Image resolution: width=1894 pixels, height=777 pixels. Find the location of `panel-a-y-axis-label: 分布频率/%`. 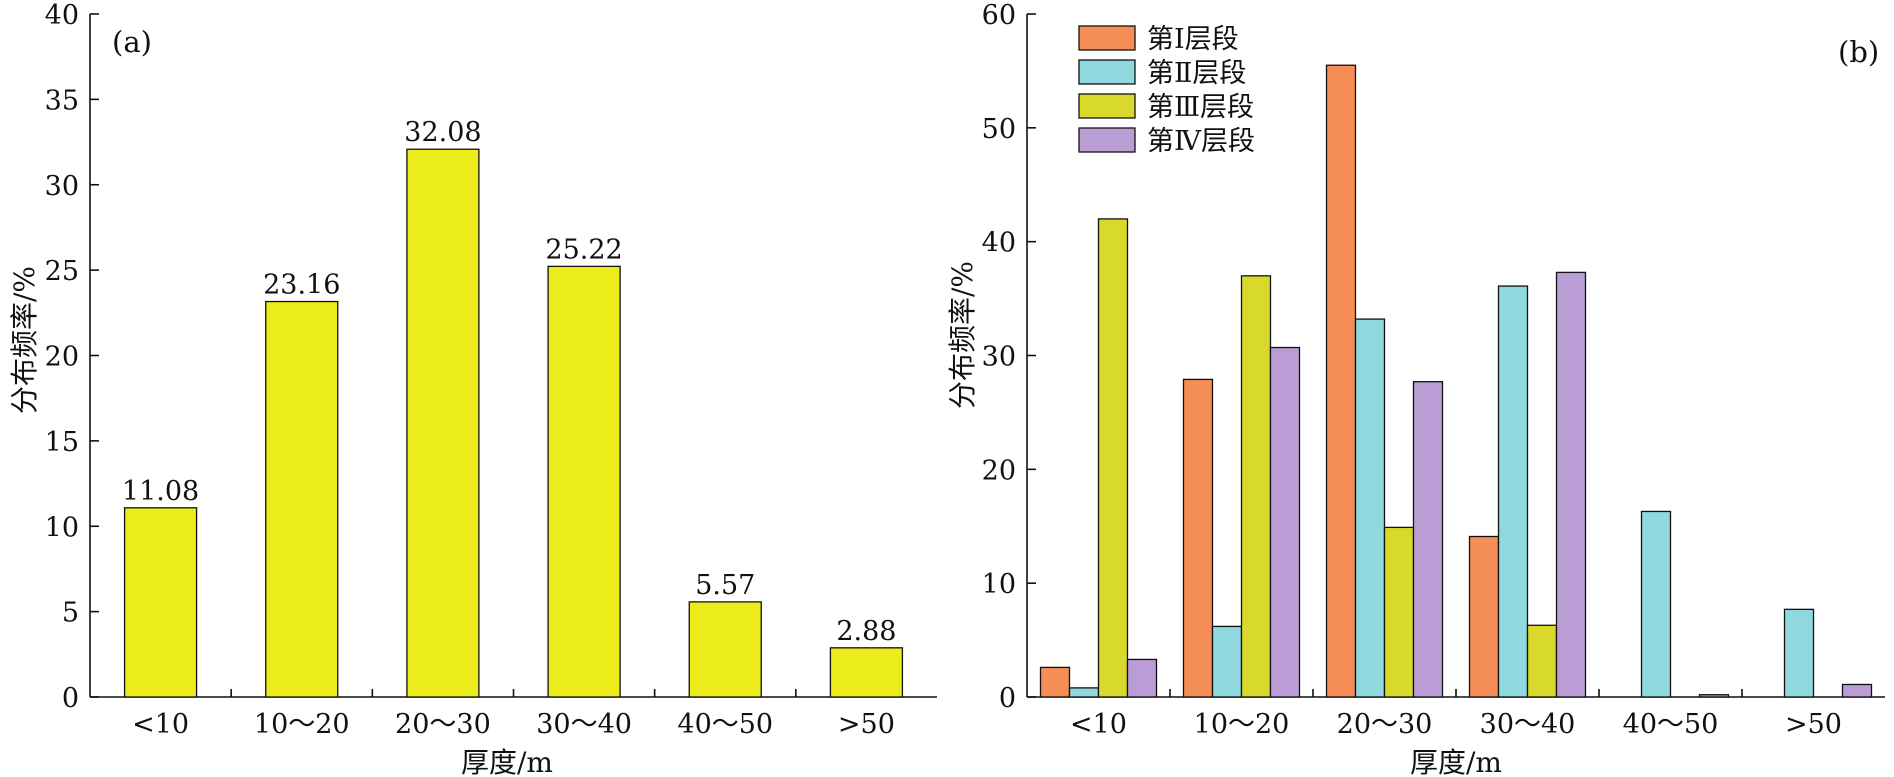

panel-a-y-axis-label: 分布频率/% is located at coordinates (24, 340).